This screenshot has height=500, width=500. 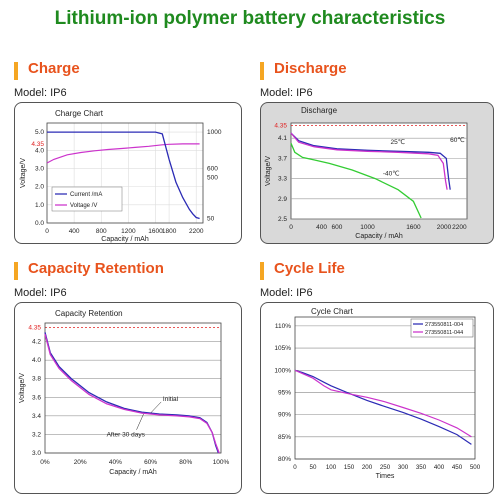 I want to click on x-tick-label: 0%, so click(x=45, y=462).